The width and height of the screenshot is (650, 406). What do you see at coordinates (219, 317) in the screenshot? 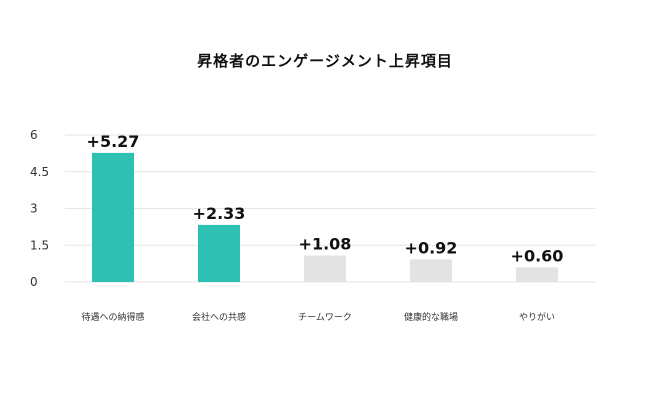
I see `category-label-1: 会社への共感` at bounding box center [219, 317].